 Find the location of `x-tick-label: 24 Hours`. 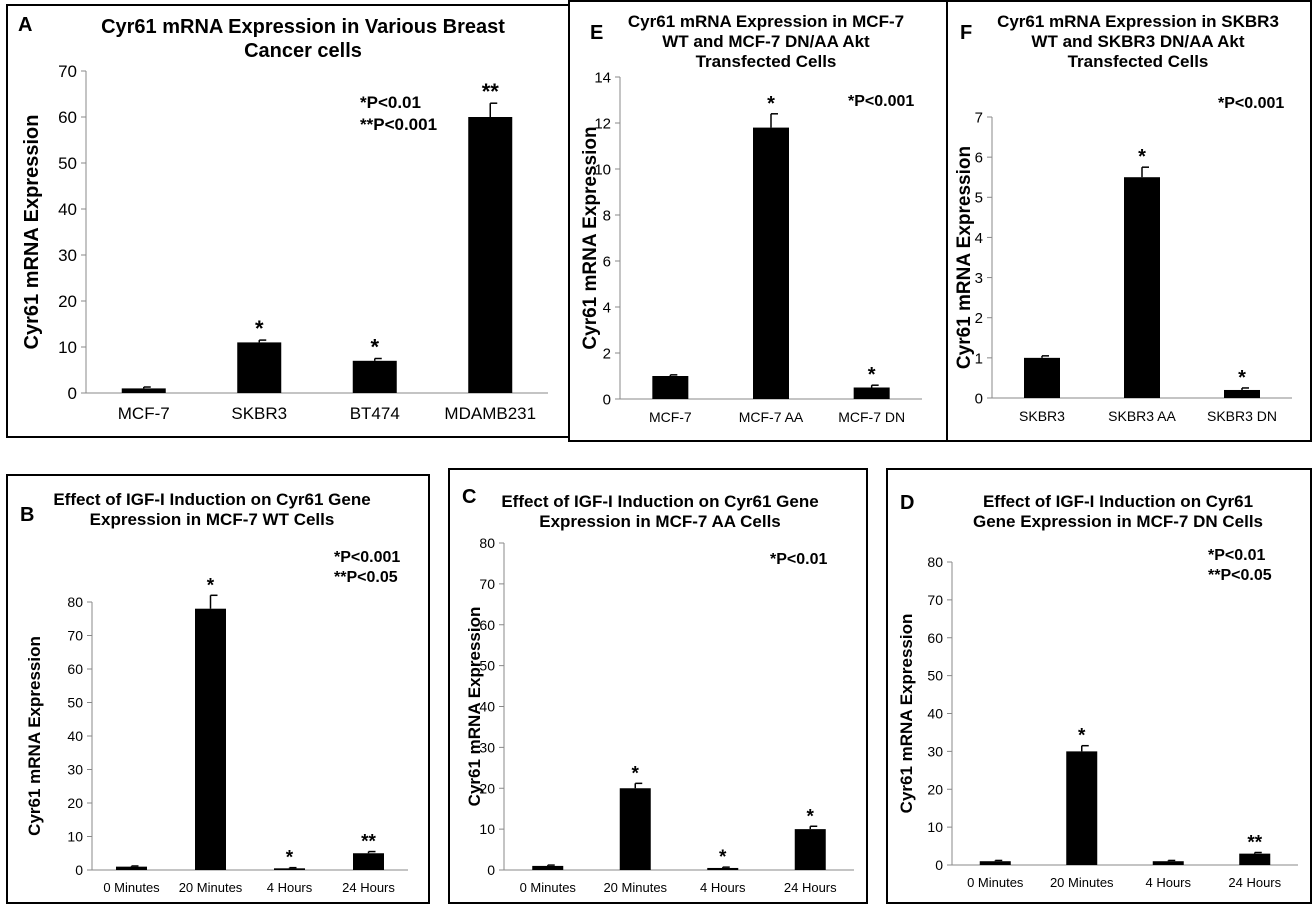

x-tick-label: 24 Hours is located at coordinates (810, 887).